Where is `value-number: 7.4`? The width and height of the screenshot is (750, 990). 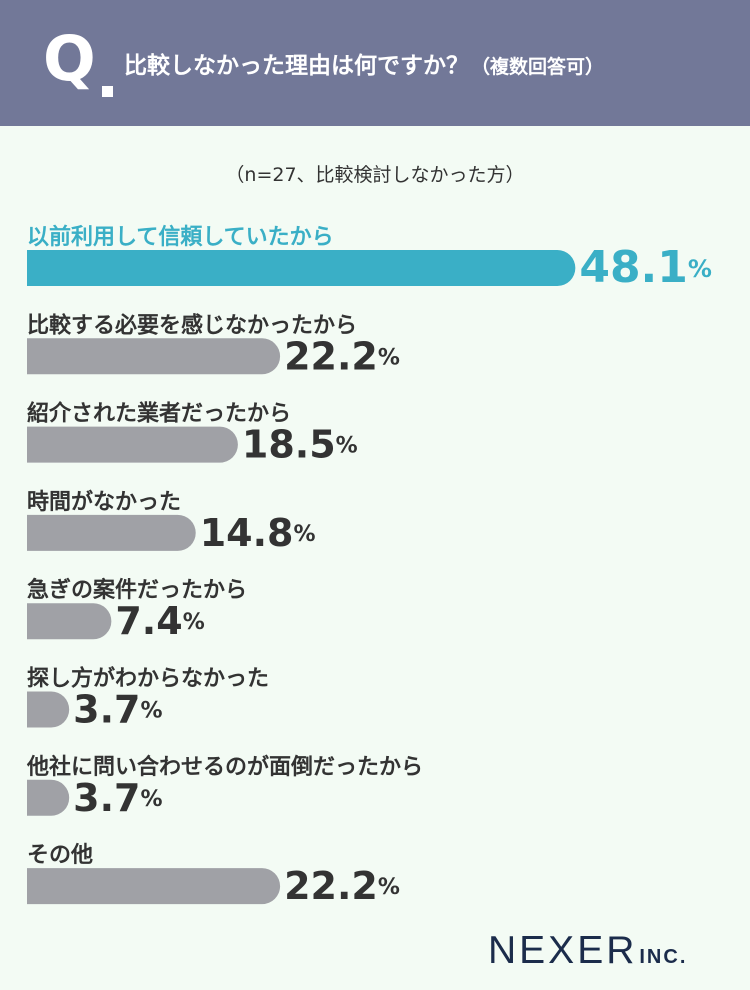
value-number: 7.4 is located at coordinates (148, 621).